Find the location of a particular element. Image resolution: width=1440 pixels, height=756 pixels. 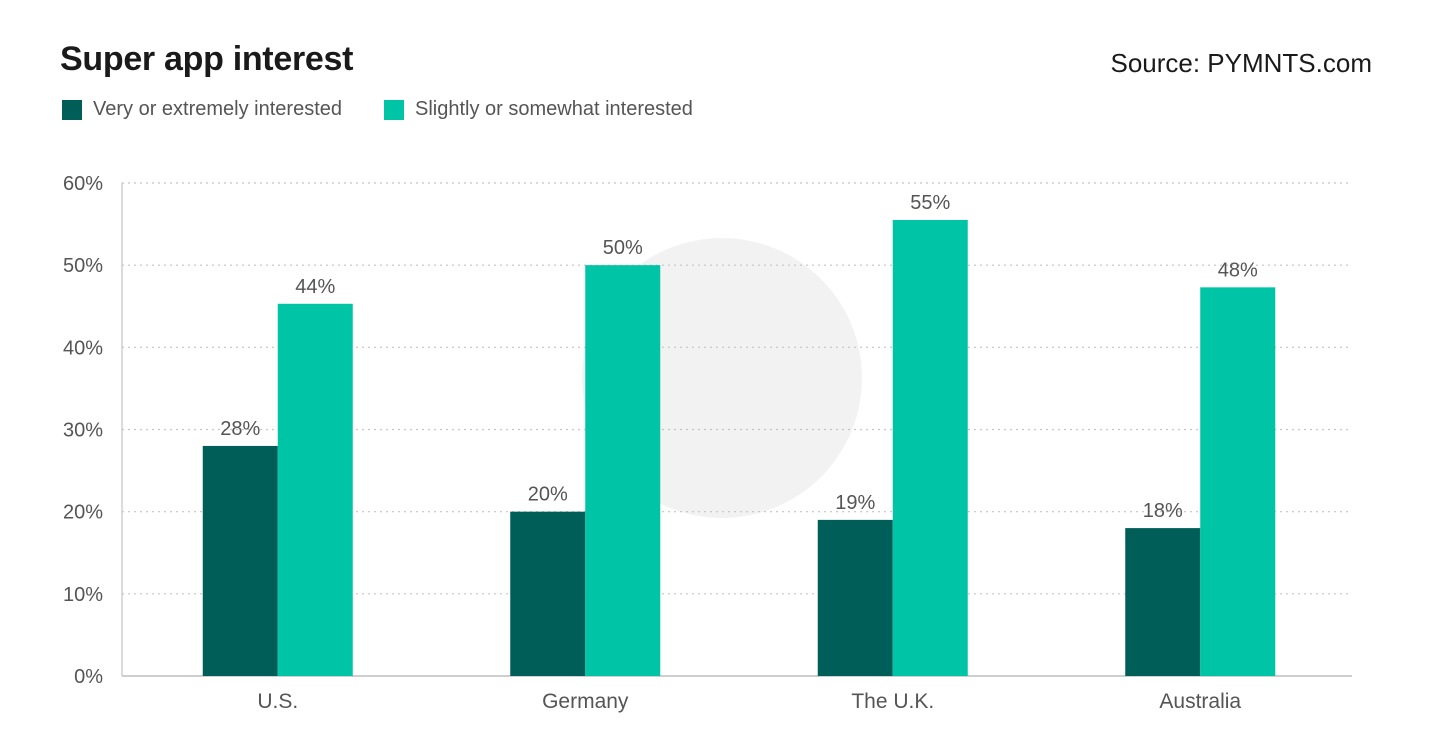

y-tick-label-50: 50% is located at coordinates (83, 266).